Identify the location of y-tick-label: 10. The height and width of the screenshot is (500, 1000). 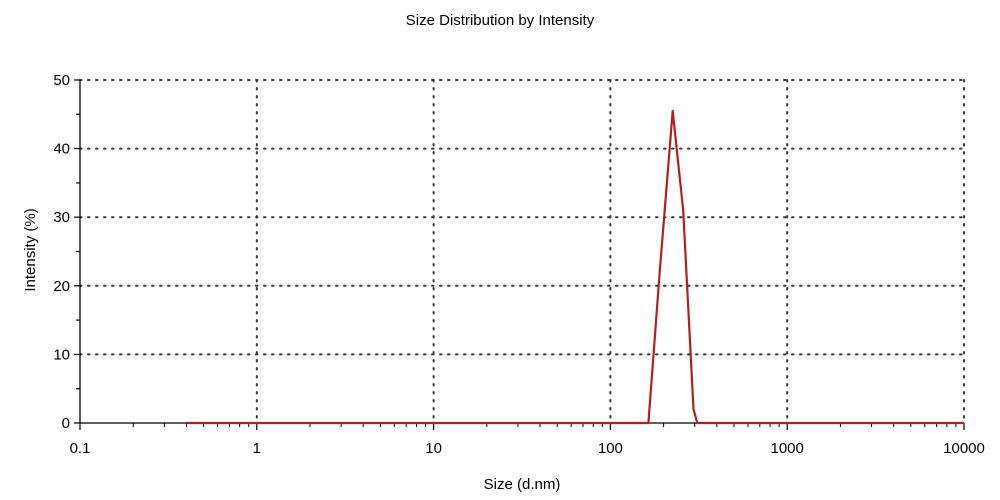
(61, 354).